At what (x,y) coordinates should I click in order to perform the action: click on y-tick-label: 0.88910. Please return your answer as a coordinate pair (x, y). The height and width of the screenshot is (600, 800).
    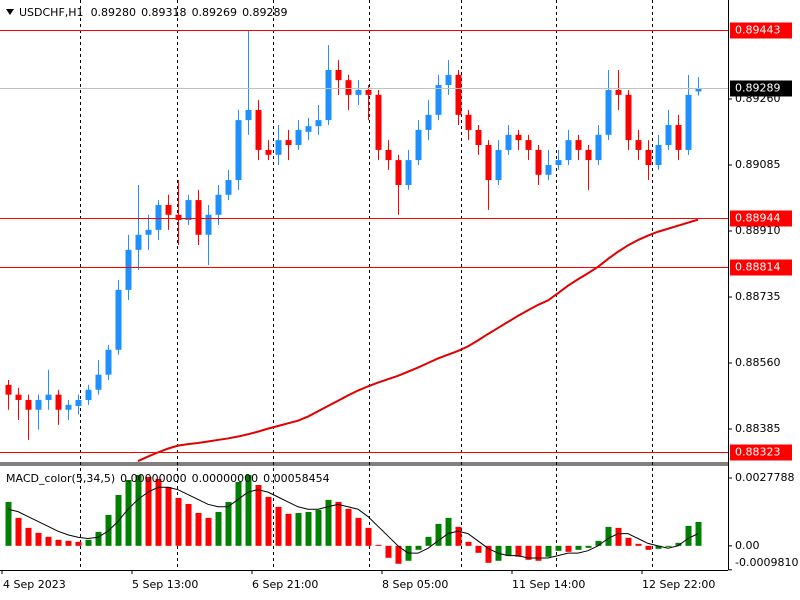
    Looking at the image, I should click on (758, 230).